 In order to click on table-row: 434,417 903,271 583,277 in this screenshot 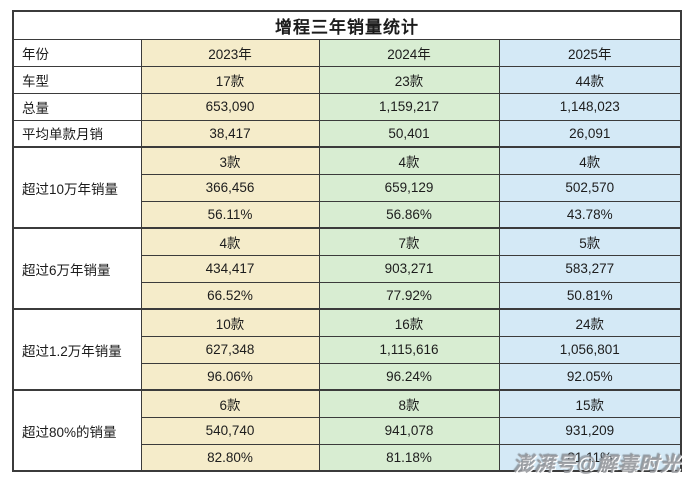, I will do `click(347, 268)`.